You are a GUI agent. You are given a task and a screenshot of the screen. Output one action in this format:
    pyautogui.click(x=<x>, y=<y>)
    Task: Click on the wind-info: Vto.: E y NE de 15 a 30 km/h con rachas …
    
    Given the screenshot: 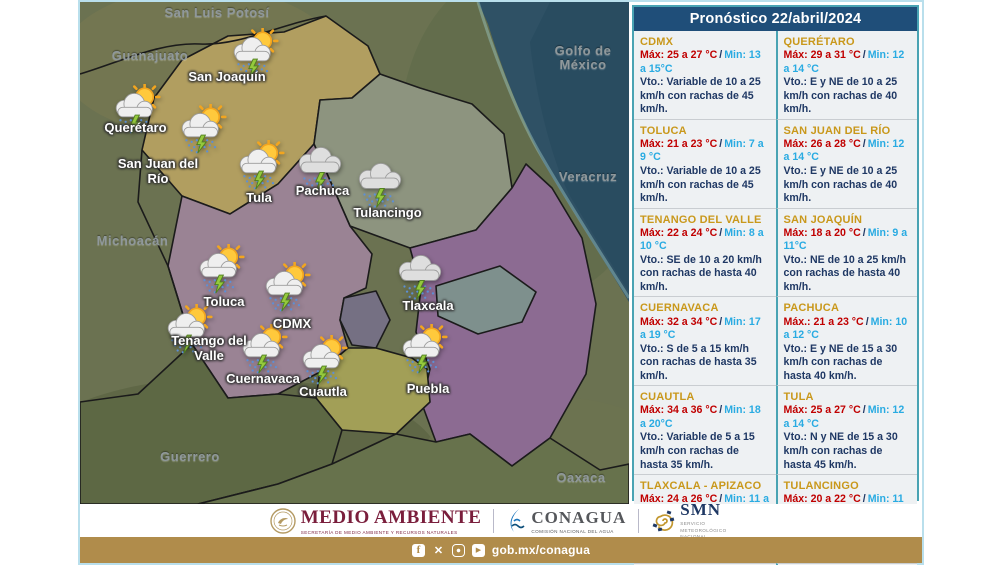 What is the action you would take?
    pyautogui.click(x=840, y=362)
    